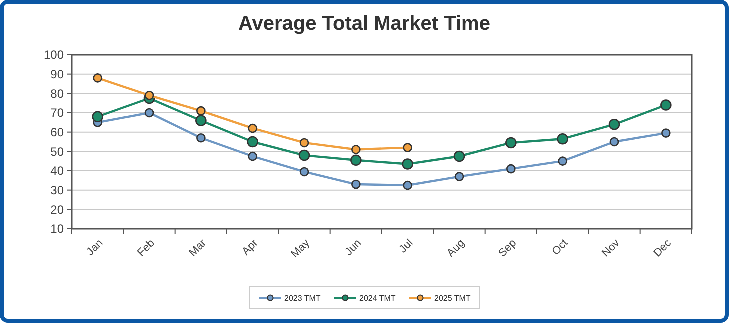 This screenshot has height=323, width=729. Describe the element at coordinates (57, 171) in the screenshot. I see `y-tick-label: 40` at that location.